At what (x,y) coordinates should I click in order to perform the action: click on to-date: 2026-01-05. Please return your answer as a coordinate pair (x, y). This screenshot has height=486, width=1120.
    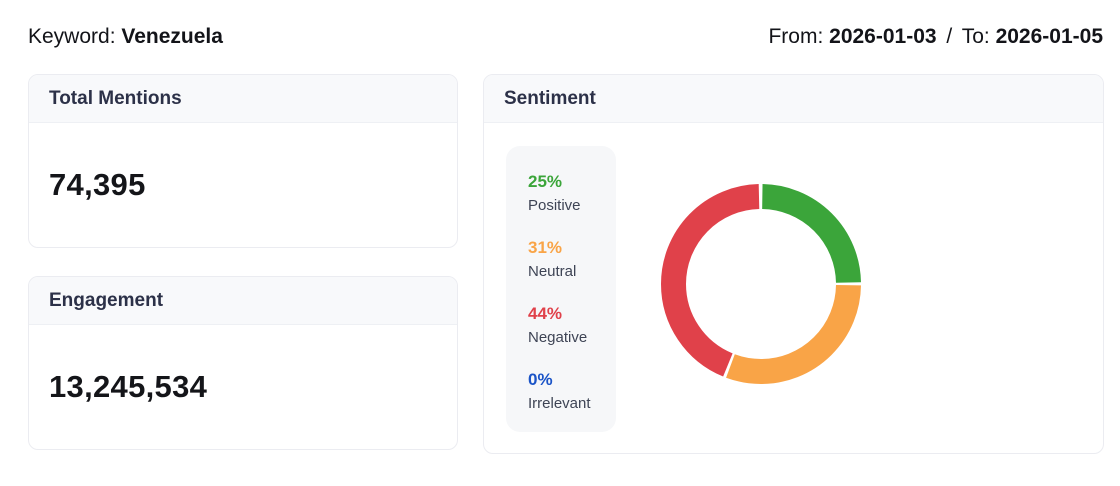
    Looking at the image, I should click on (1049, 36).